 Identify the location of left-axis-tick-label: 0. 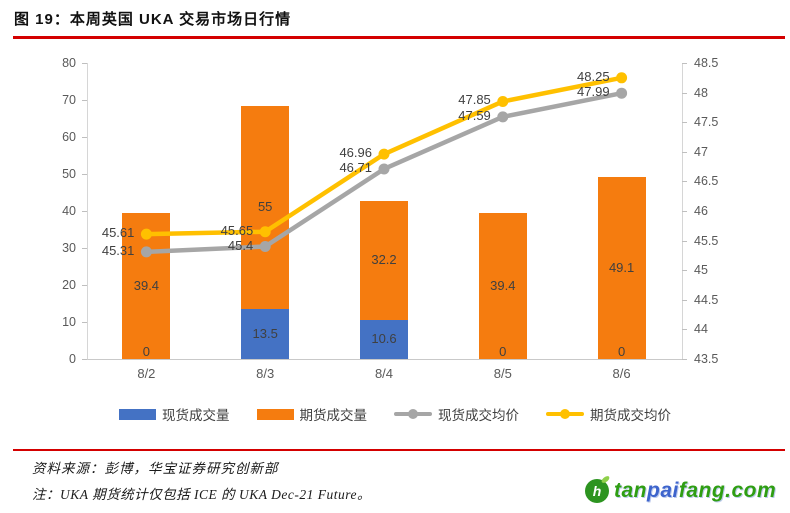
(72, 359).